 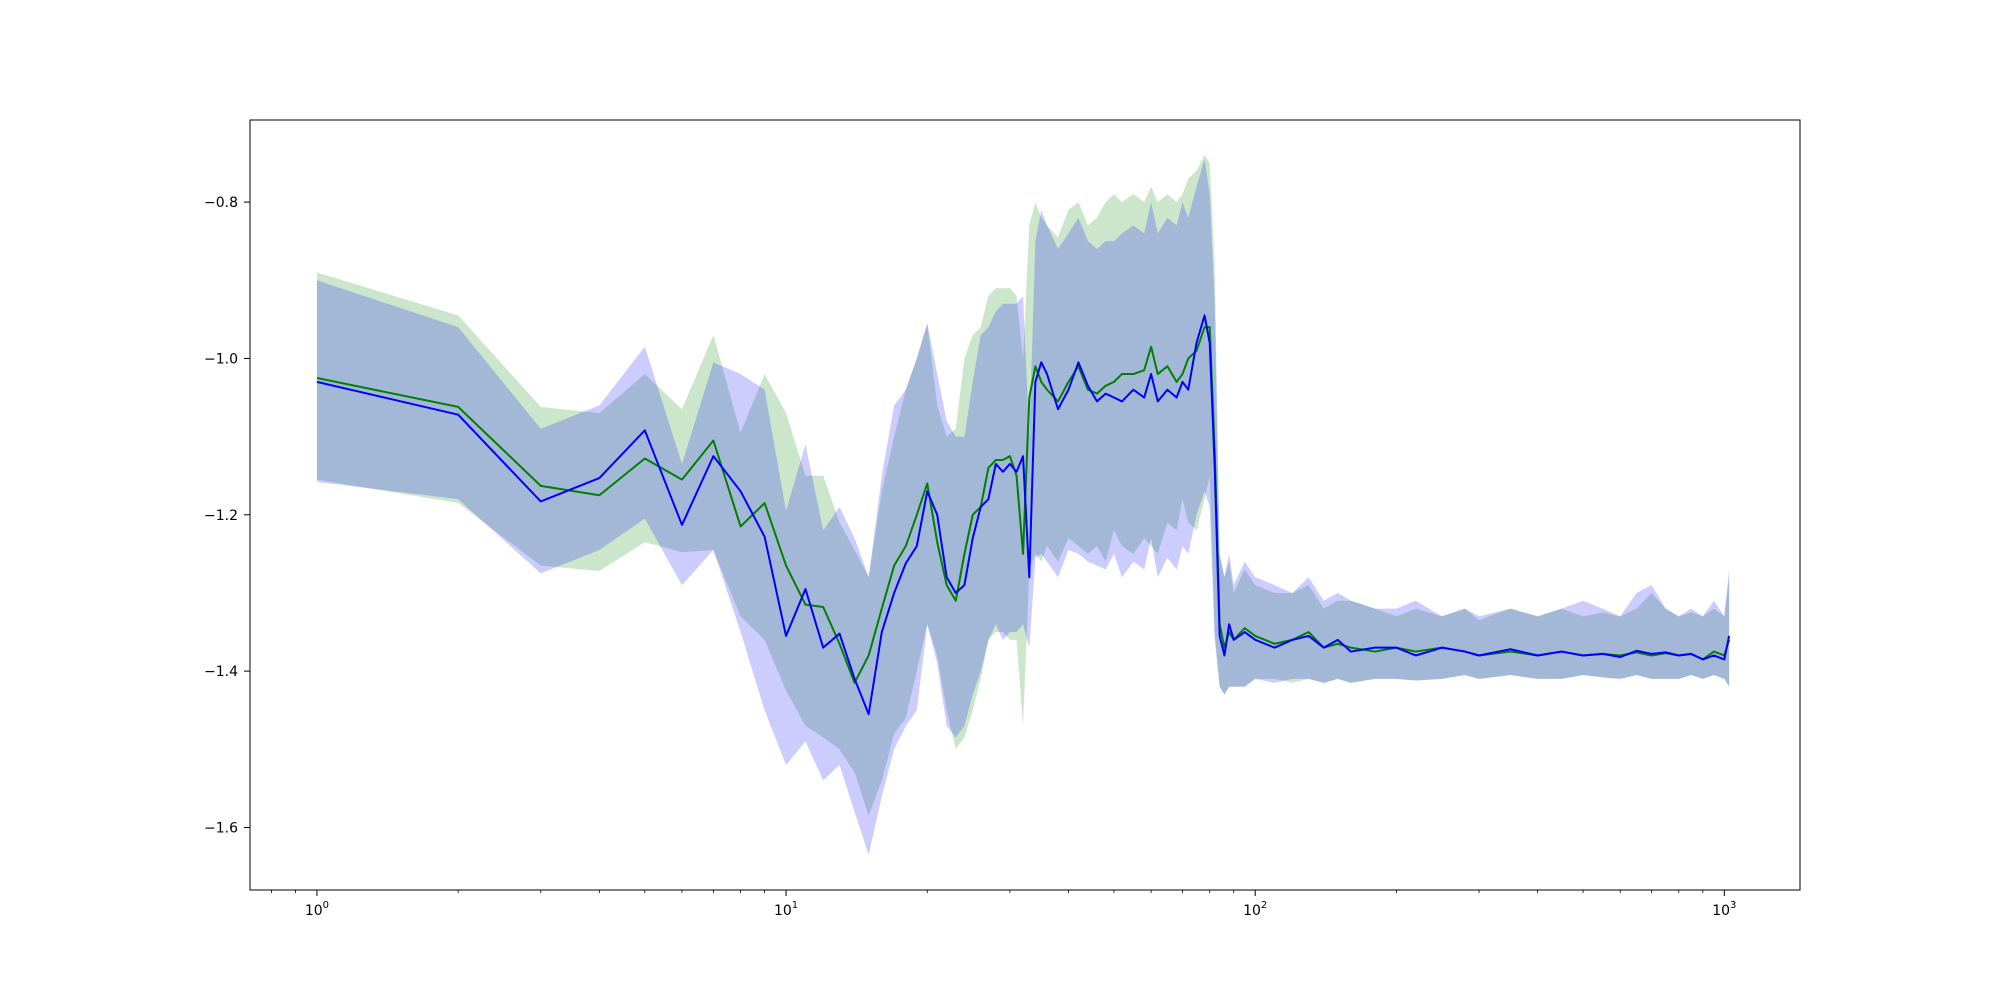 I want to click on x-tick-label: 10⁰, so click(x=317, y=909).